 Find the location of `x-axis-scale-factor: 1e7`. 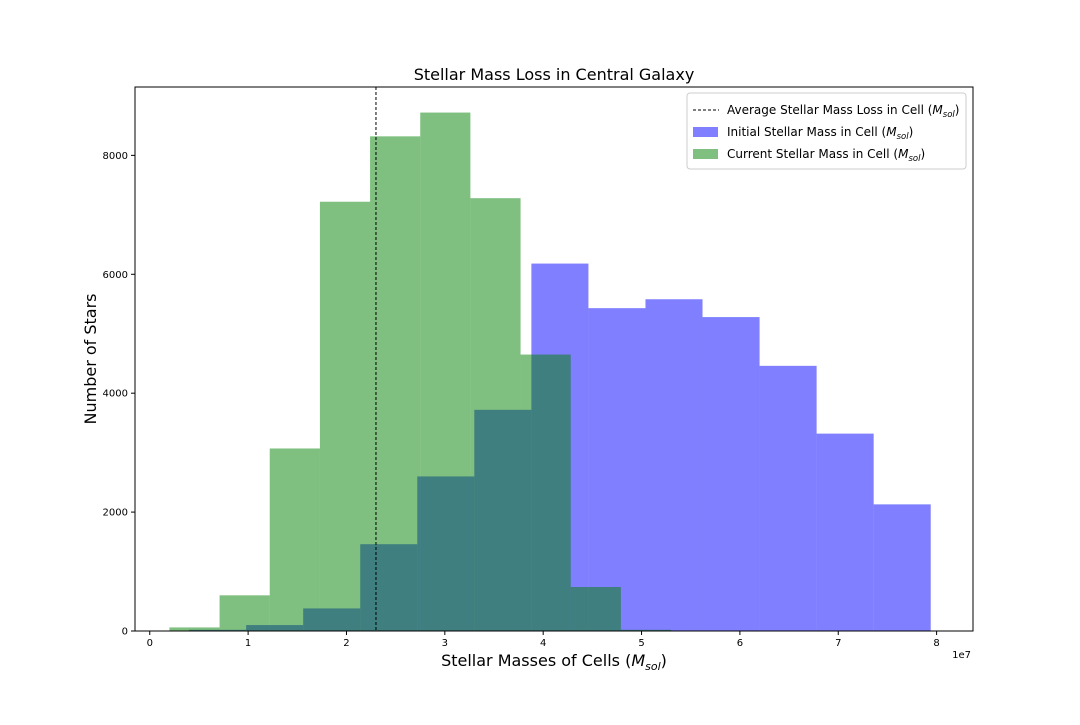

x-axis-scale-factor: 1e7 is located at coordinates (961, 655).